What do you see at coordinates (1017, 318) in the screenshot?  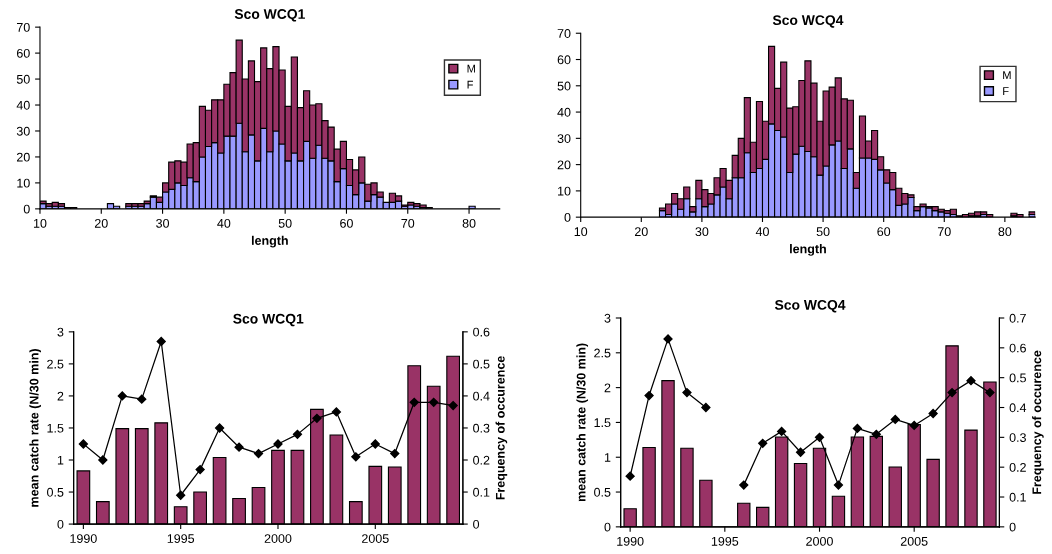 I see `y2-tick-label: 0.7` at bounding box center [1017, 318].